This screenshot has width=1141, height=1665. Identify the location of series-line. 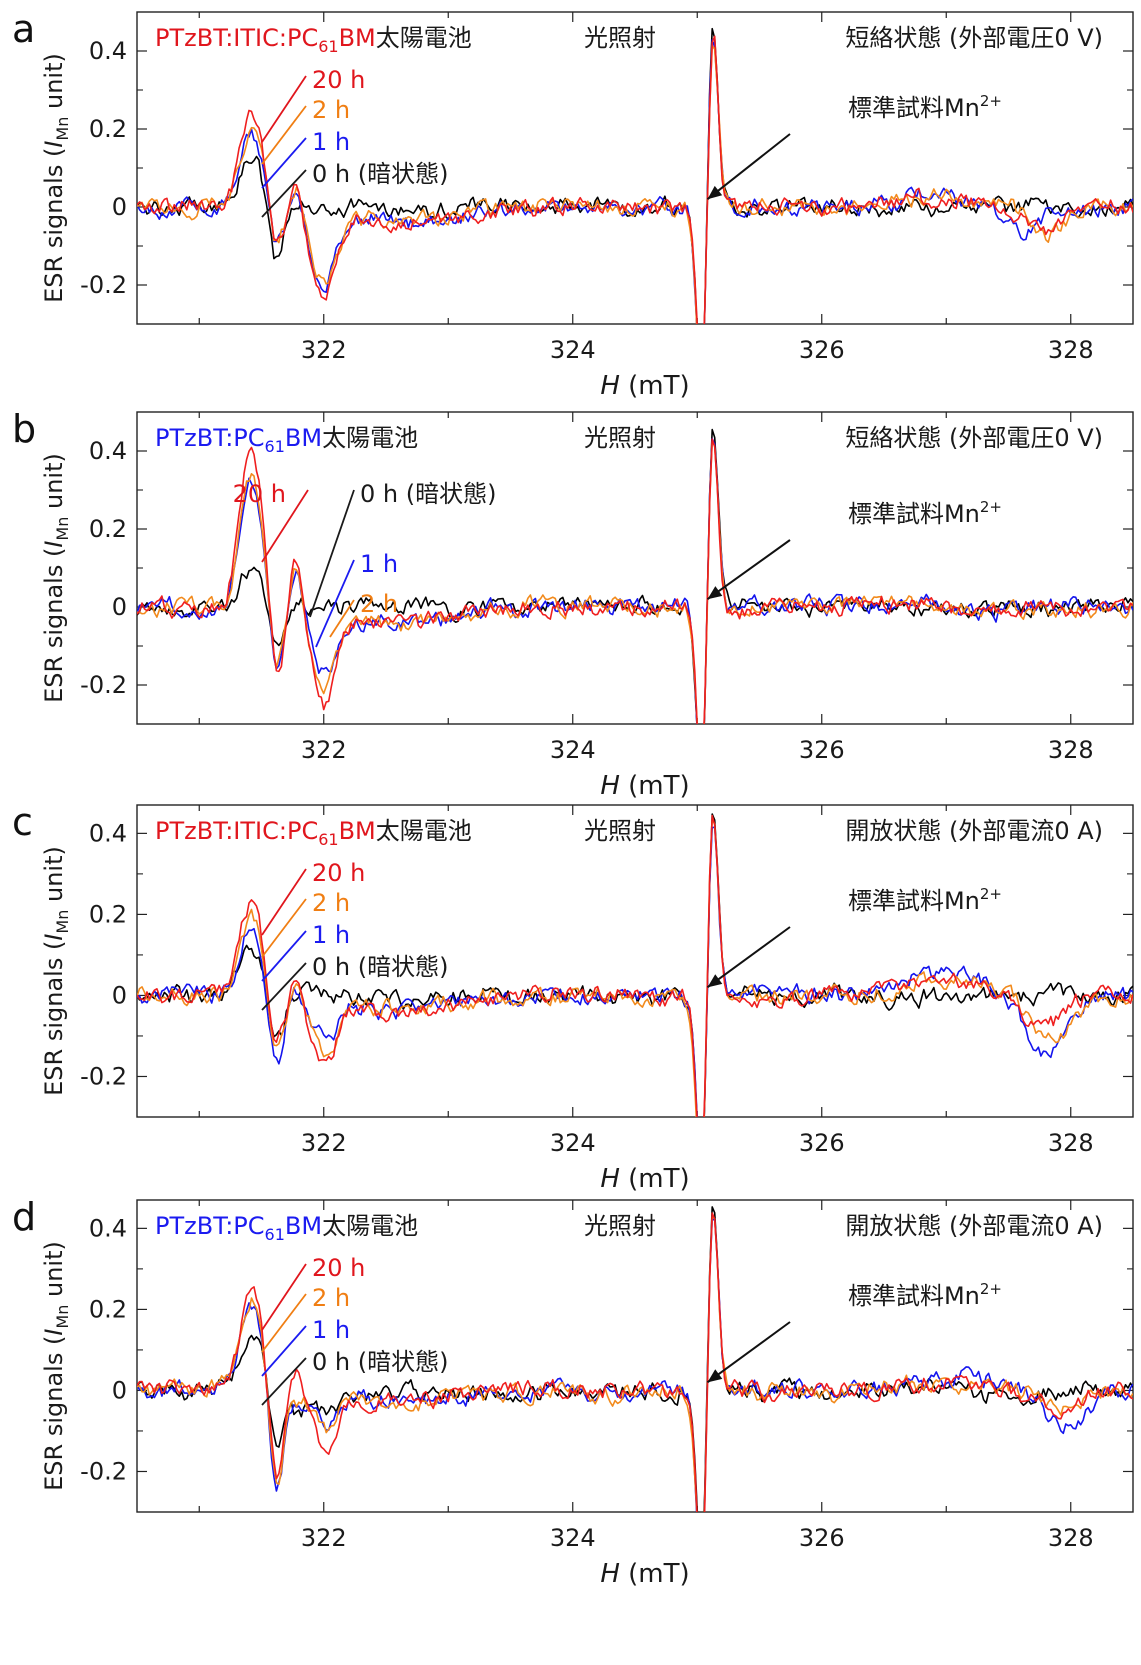
(635, 581).